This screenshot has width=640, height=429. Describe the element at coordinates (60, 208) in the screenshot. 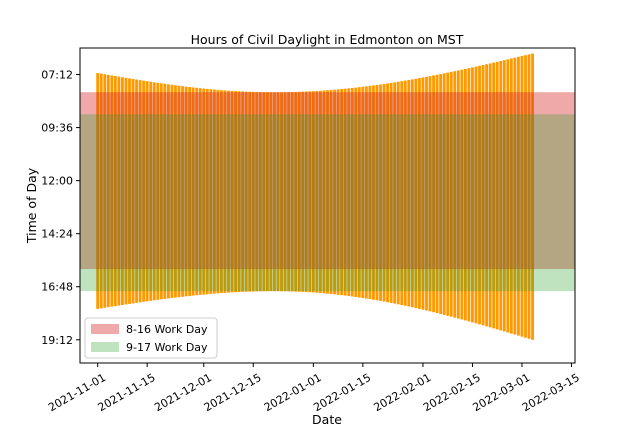

I see `y-axis-ticks: 07:12 09:36 12:00 14:24 16:48 19:12` at that location.